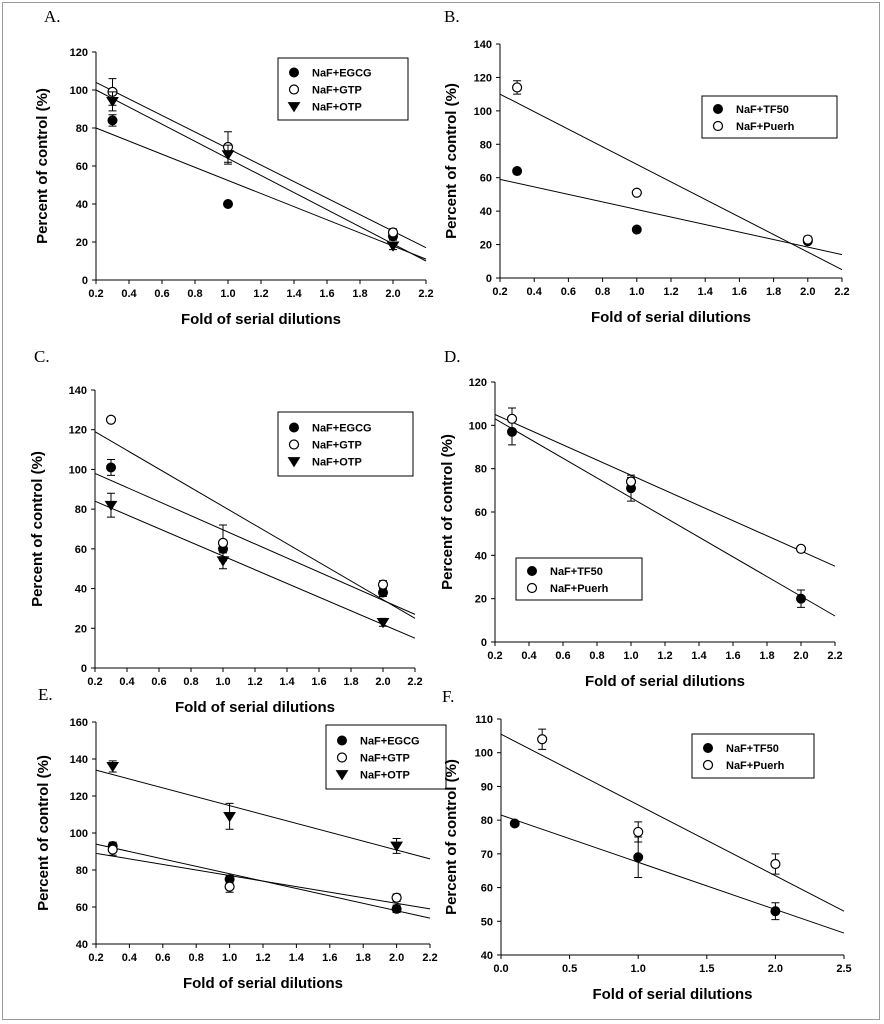 Image resolution: width=884 pixels, height=1024 pixels. I want to click on chart-d-x-tick-label: 1.8, so click(766, 656).